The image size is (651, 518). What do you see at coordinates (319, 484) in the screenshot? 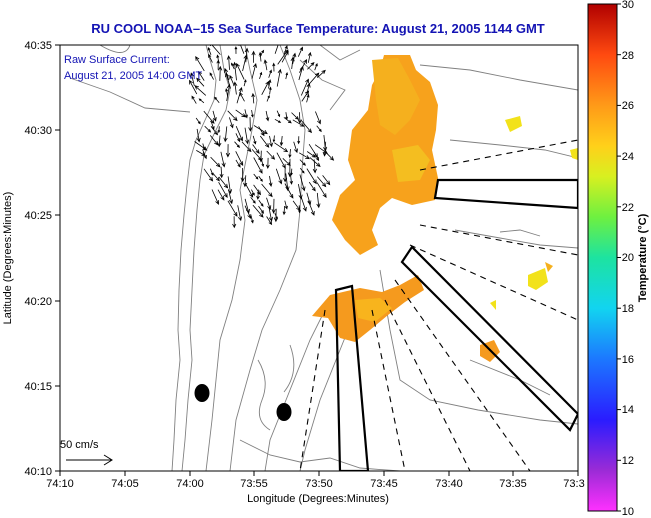
I see `x-tick-label: 73:50` at bounding box center [319, 484].